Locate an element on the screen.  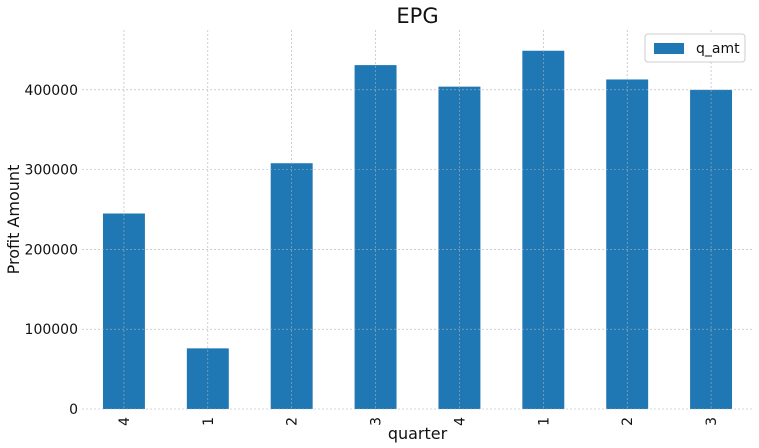
legend-swatch is located at coordinates (669, 48).